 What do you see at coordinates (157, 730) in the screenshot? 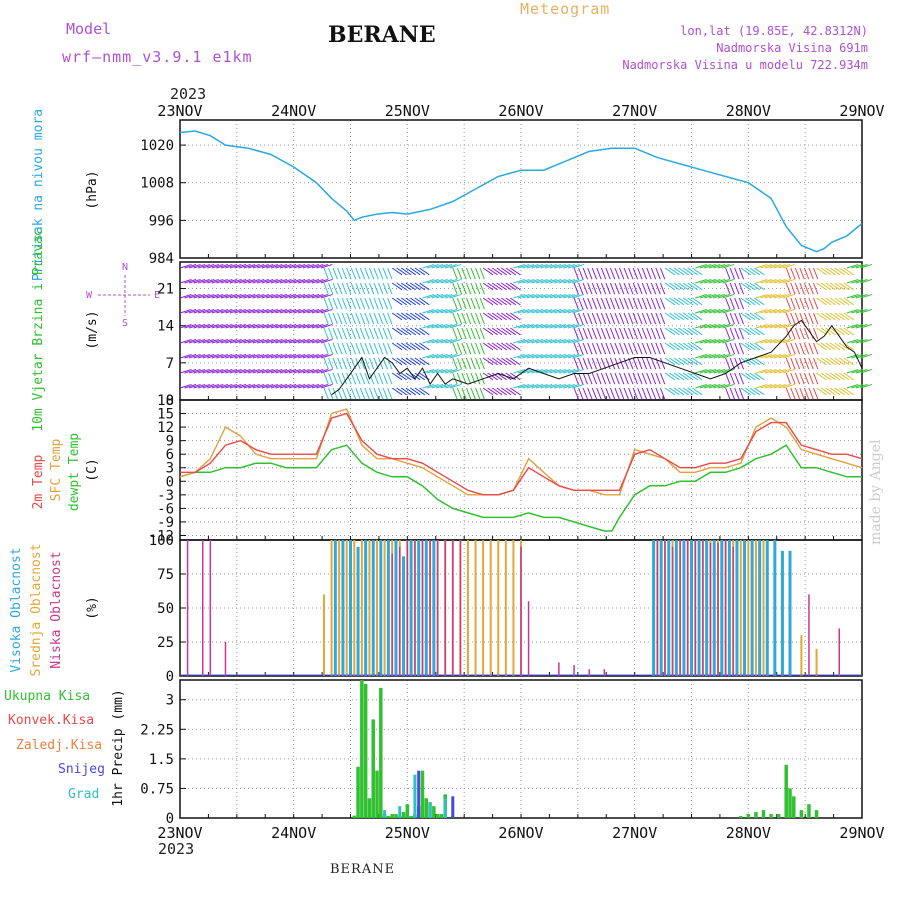
I see `y-tick-label: 2.25` at bounding box center [157, 730].